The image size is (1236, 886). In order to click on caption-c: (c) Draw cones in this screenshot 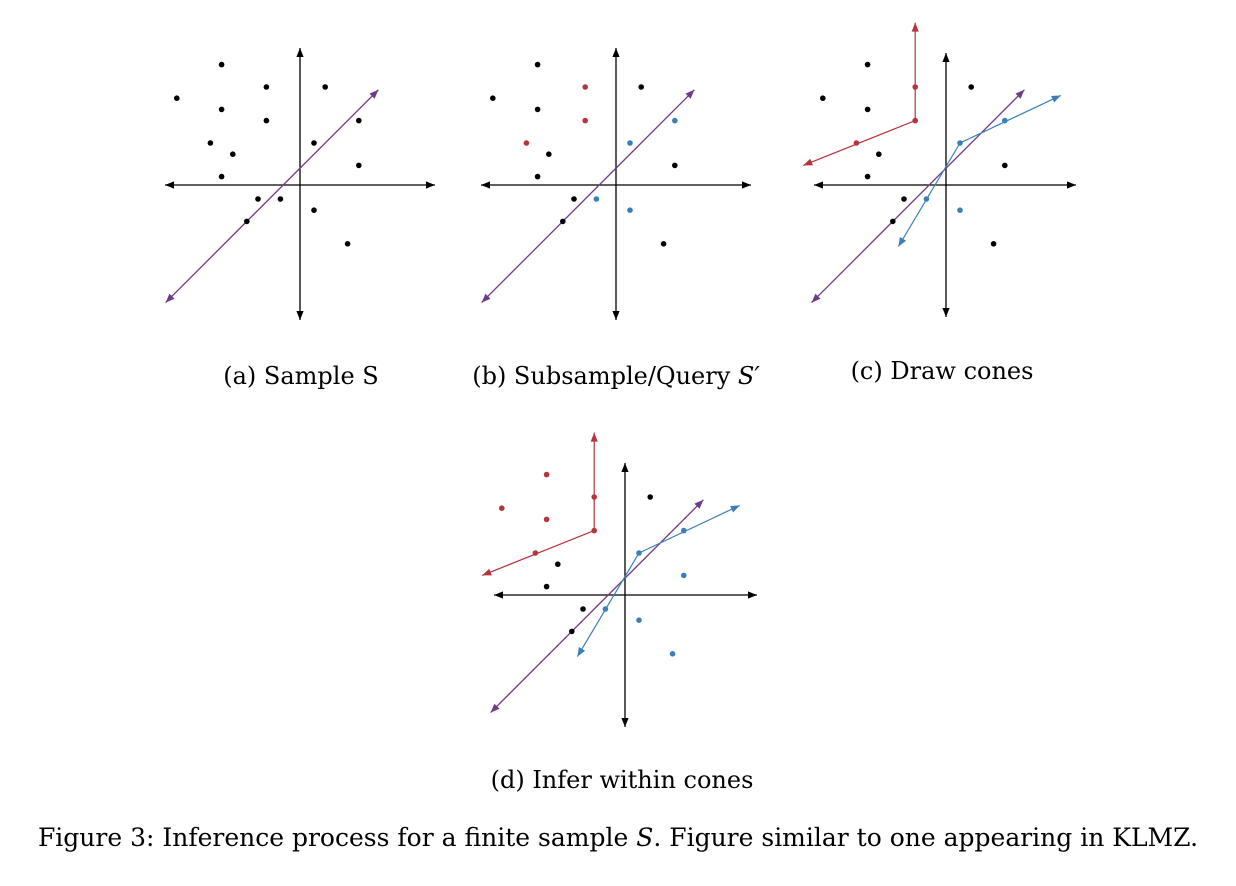, I will do `click(942, 371)`.